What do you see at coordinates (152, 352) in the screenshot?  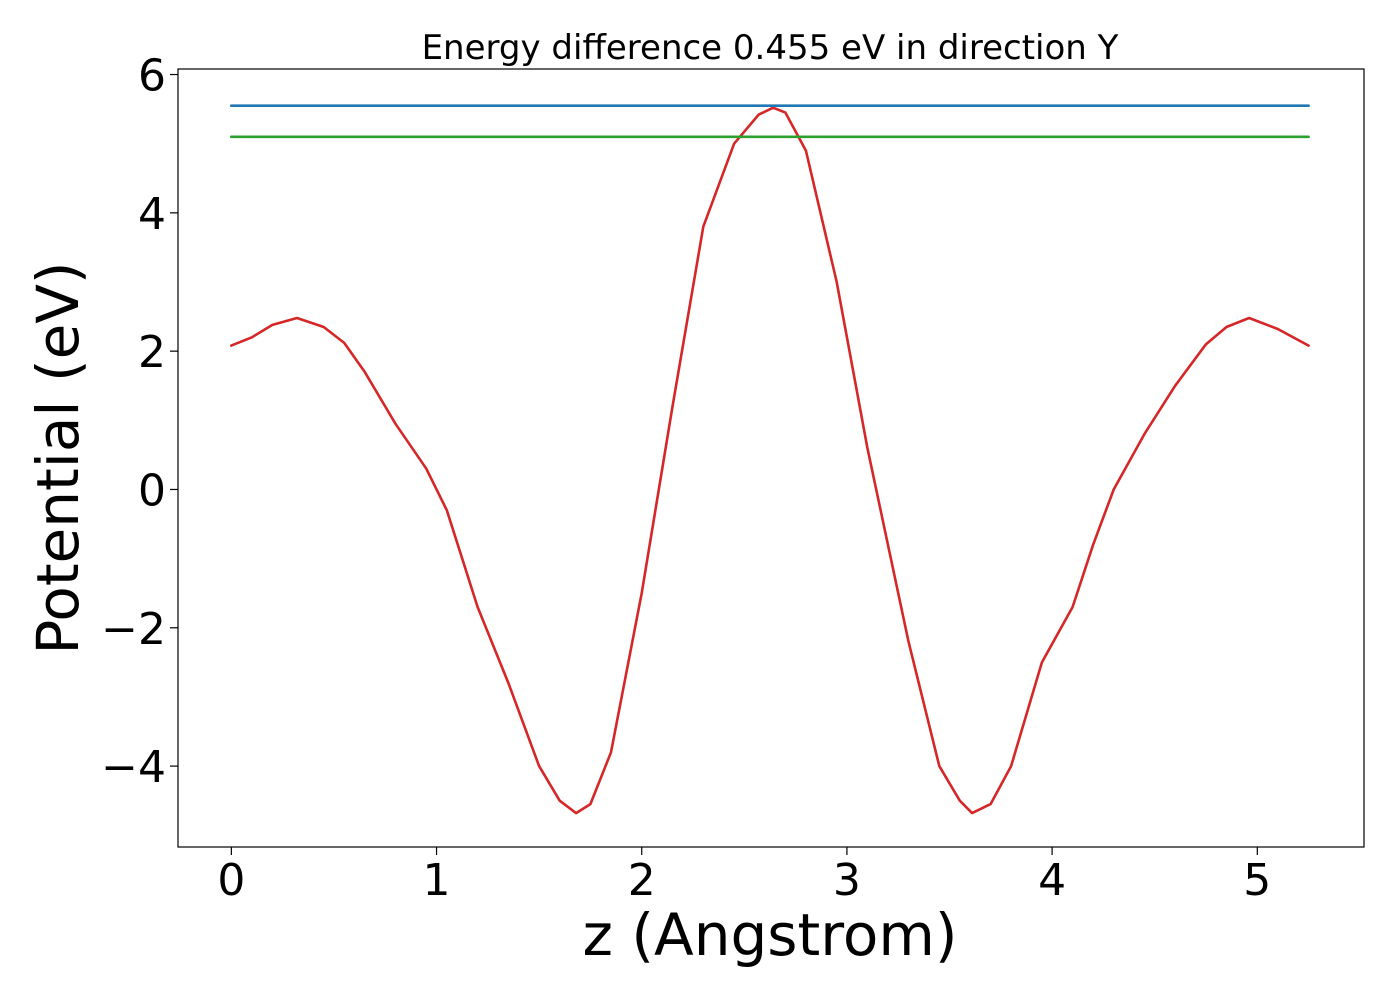 I see `y-tick-label-3: 2` at bounding box center [152, 352].